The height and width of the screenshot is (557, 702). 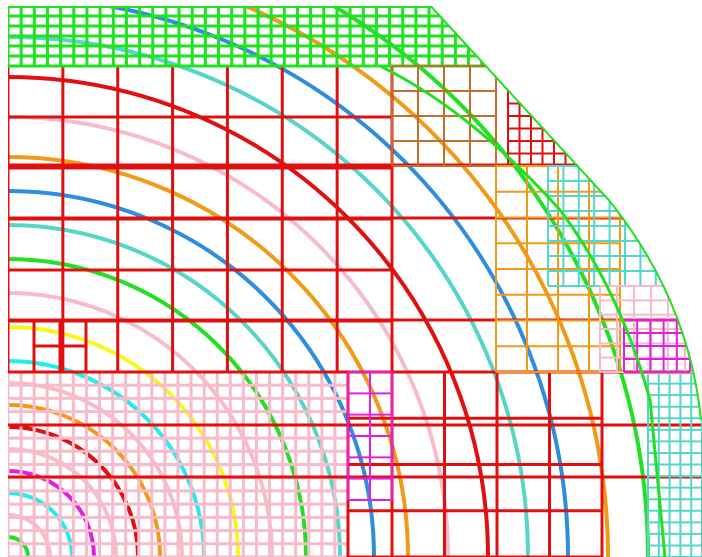 What do you see at coordinates (444, 116) in the screenshot?
I see `brown-block` at bounding box center [444, 116].